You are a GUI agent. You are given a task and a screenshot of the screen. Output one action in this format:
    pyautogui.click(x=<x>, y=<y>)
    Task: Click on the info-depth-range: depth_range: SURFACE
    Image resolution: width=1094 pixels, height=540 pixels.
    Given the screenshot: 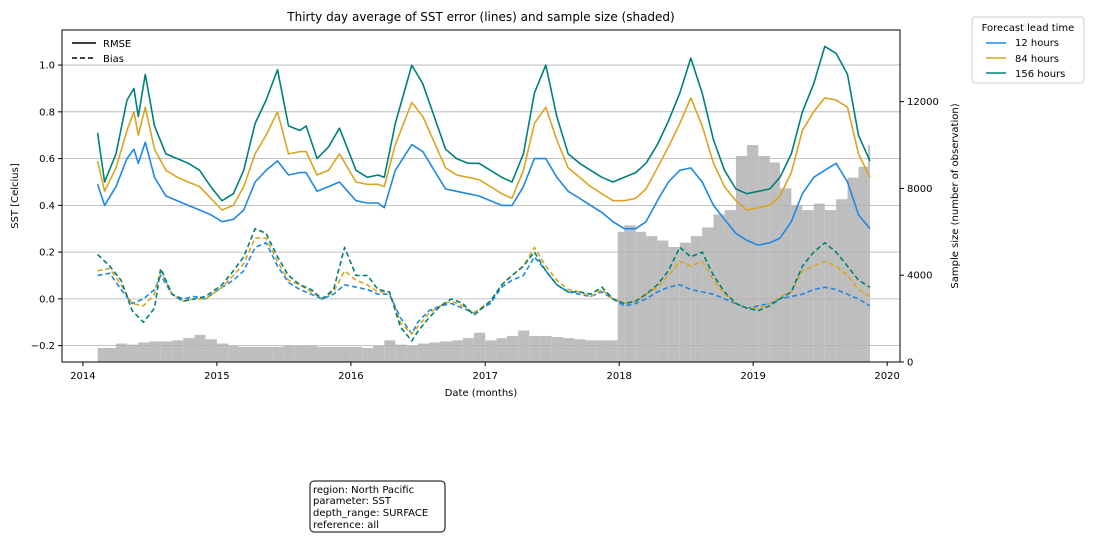 What is the action you would take?
    pyautogui.click(x=370, y=513)
    